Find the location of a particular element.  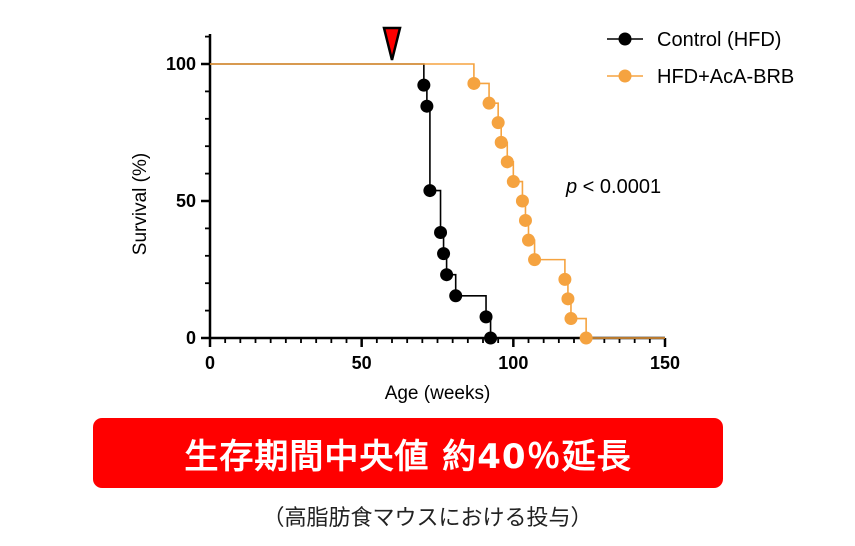

x-tick-label: 50 is located at coordinates (362, 363).